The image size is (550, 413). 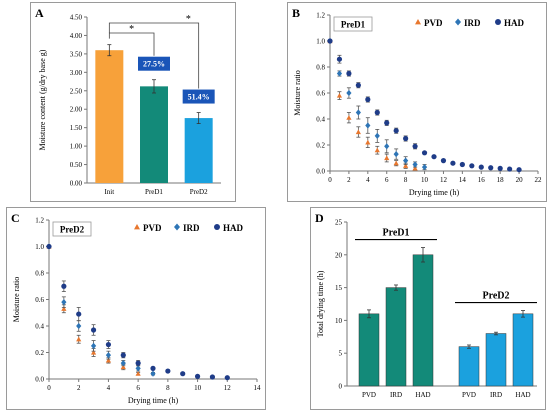 I want to click on y-axis-label: Total drying time (h), so click(x=320, y=303).